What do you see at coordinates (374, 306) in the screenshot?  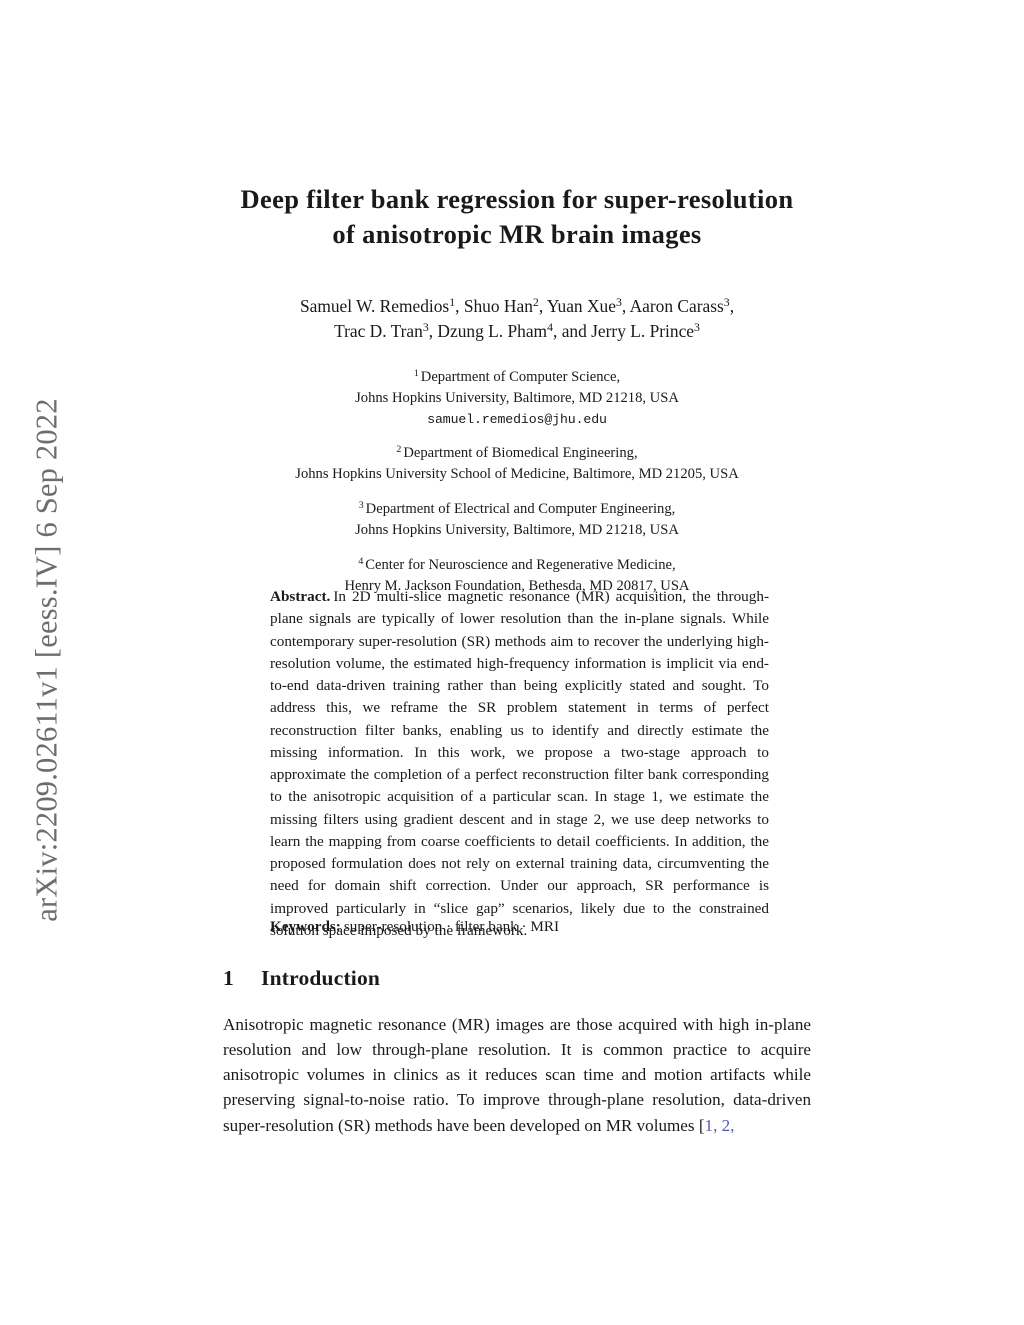 I see `author-remedios: Samuel W. Remedios` at bounding box center [374, 306].